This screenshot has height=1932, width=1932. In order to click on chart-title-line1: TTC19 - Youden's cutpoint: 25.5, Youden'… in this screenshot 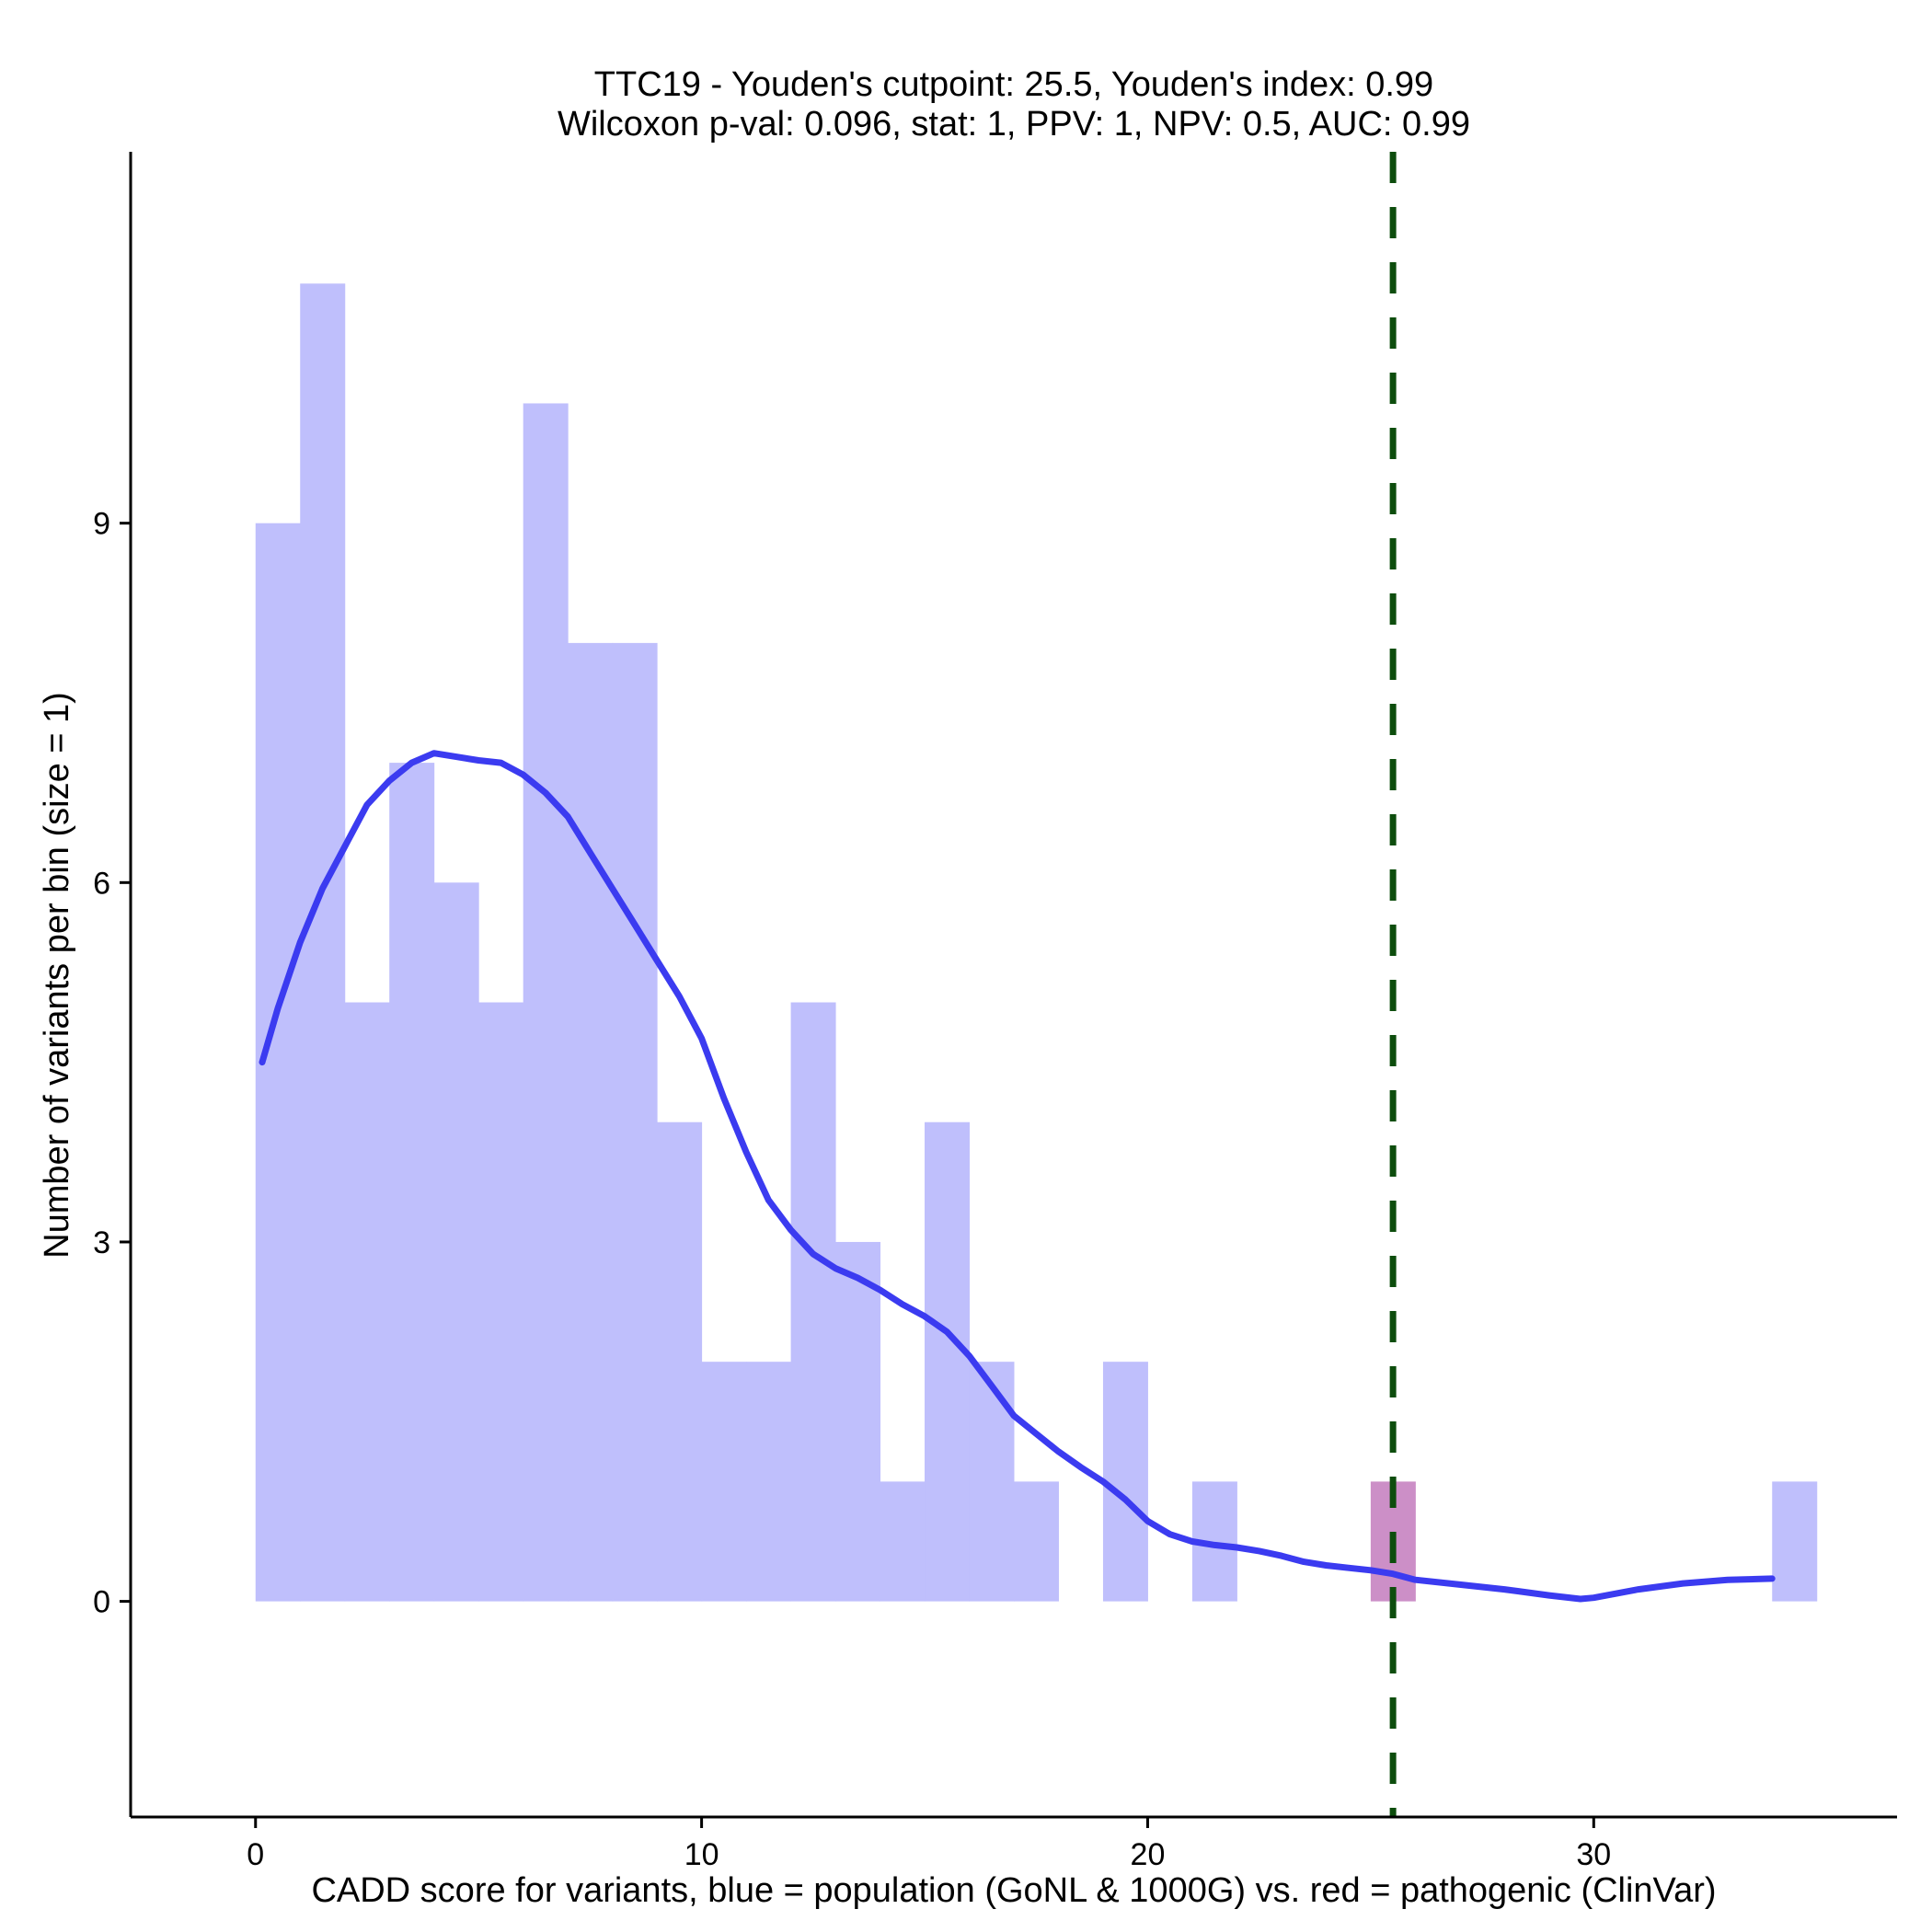, I will do `click(1014, 84)`.